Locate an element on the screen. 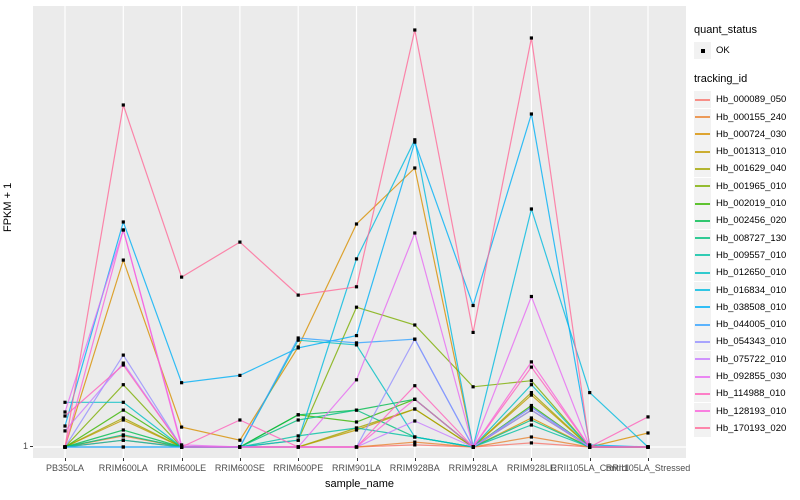  x-tick-label: RRIM600PE is located at coordinates (298, 468).